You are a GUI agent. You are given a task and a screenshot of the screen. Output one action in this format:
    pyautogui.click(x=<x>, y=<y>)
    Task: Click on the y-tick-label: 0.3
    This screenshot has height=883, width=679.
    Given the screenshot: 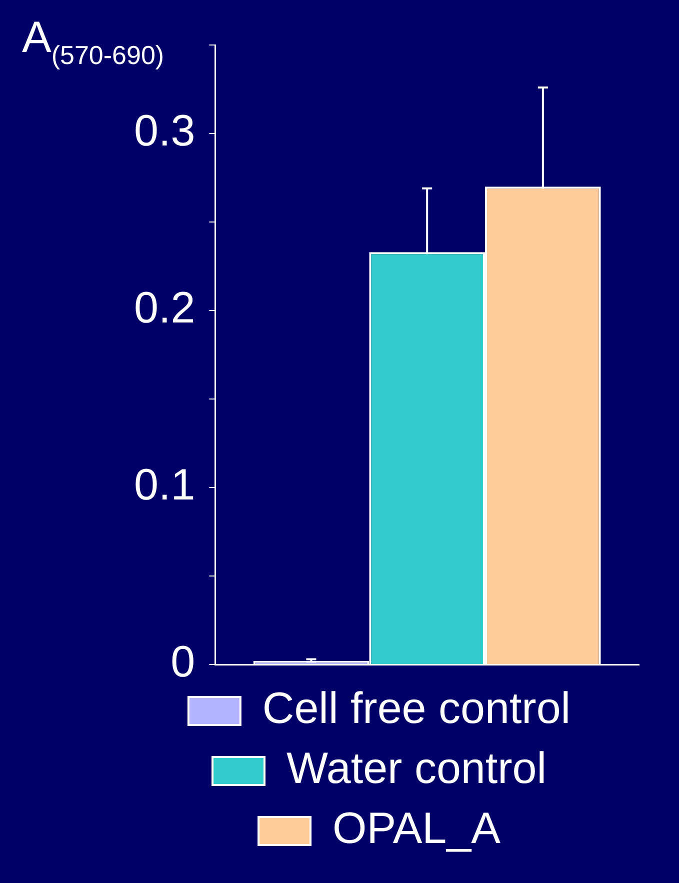 What is the action you would take?
    pyautogui.click(x=165, y=131)
    